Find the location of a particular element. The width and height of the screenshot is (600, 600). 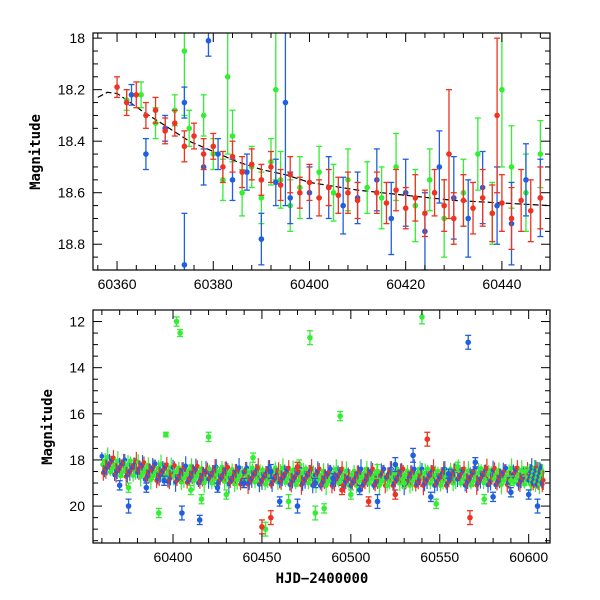

bottom-x-tick-label: 60600 is located at coordinates (528, 557).